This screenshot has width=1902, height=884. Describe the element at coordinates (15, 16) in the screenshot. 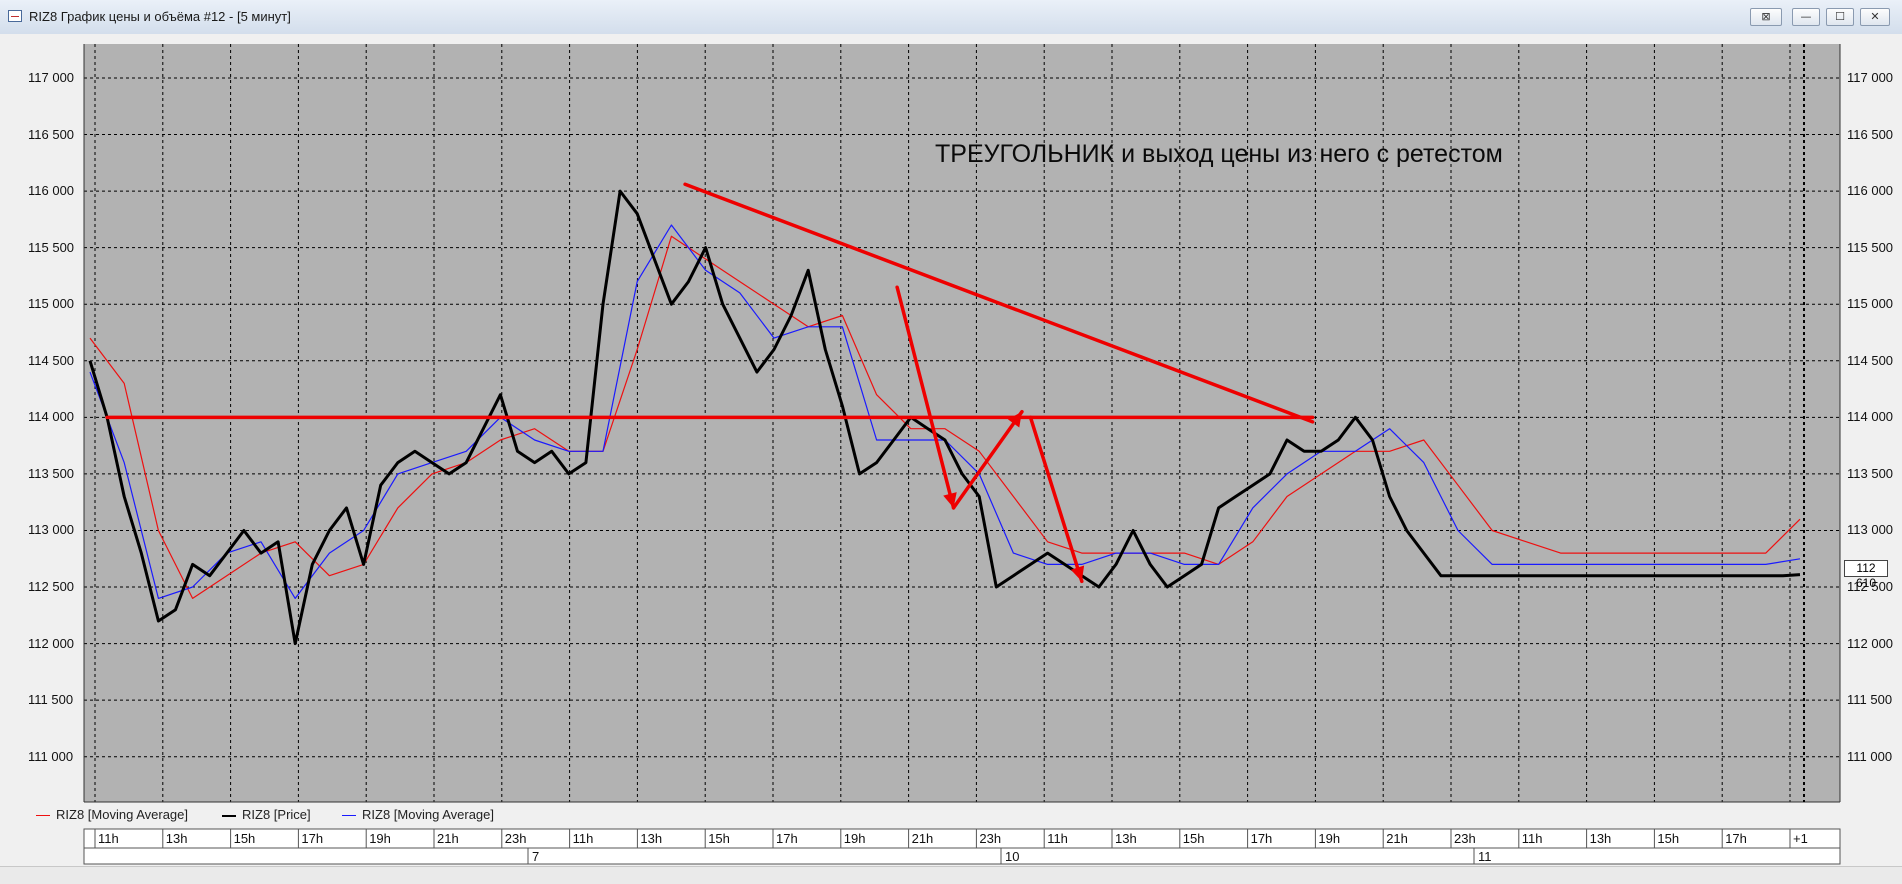

I see `chart-app-icon` at that location.